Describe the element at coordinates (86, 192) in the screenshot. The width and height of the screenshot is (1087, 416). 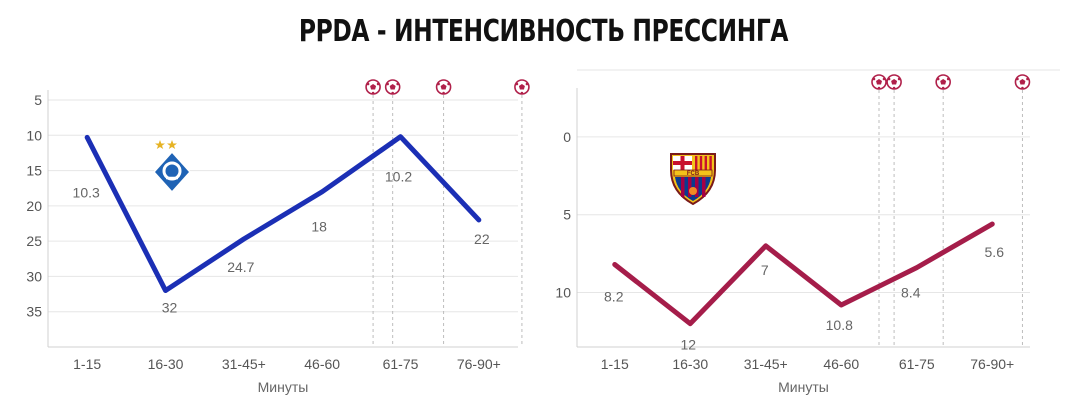
I see `data-label: 10.3` at that location.